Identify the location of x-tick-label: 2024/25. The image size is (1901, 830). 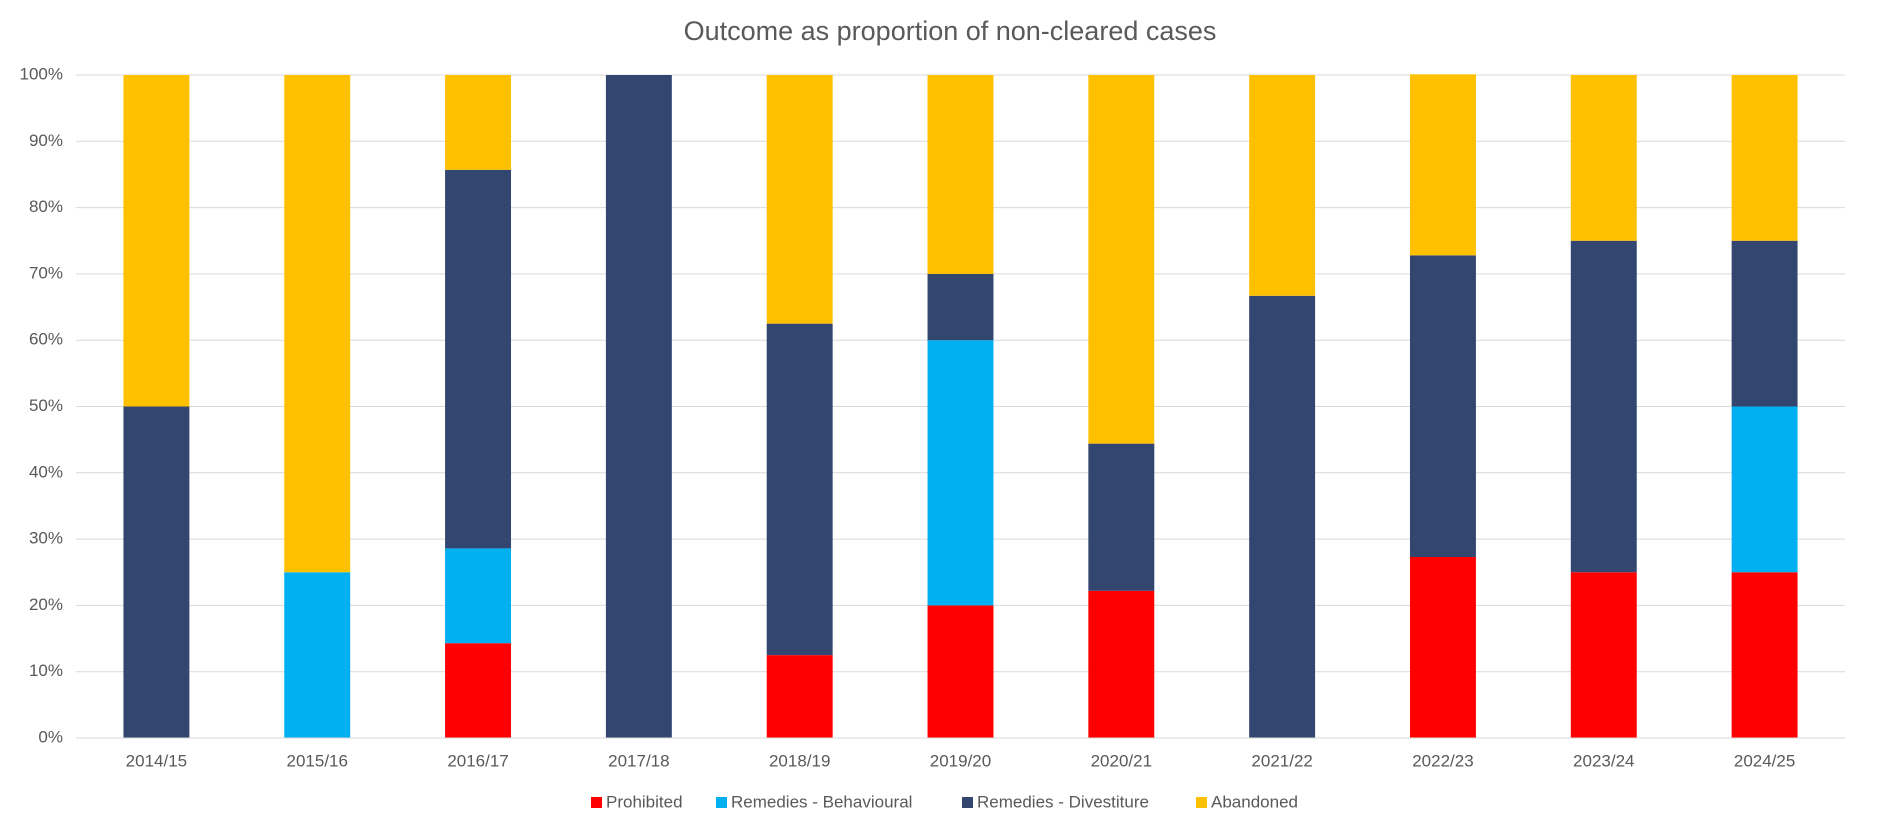
(1764, 760).